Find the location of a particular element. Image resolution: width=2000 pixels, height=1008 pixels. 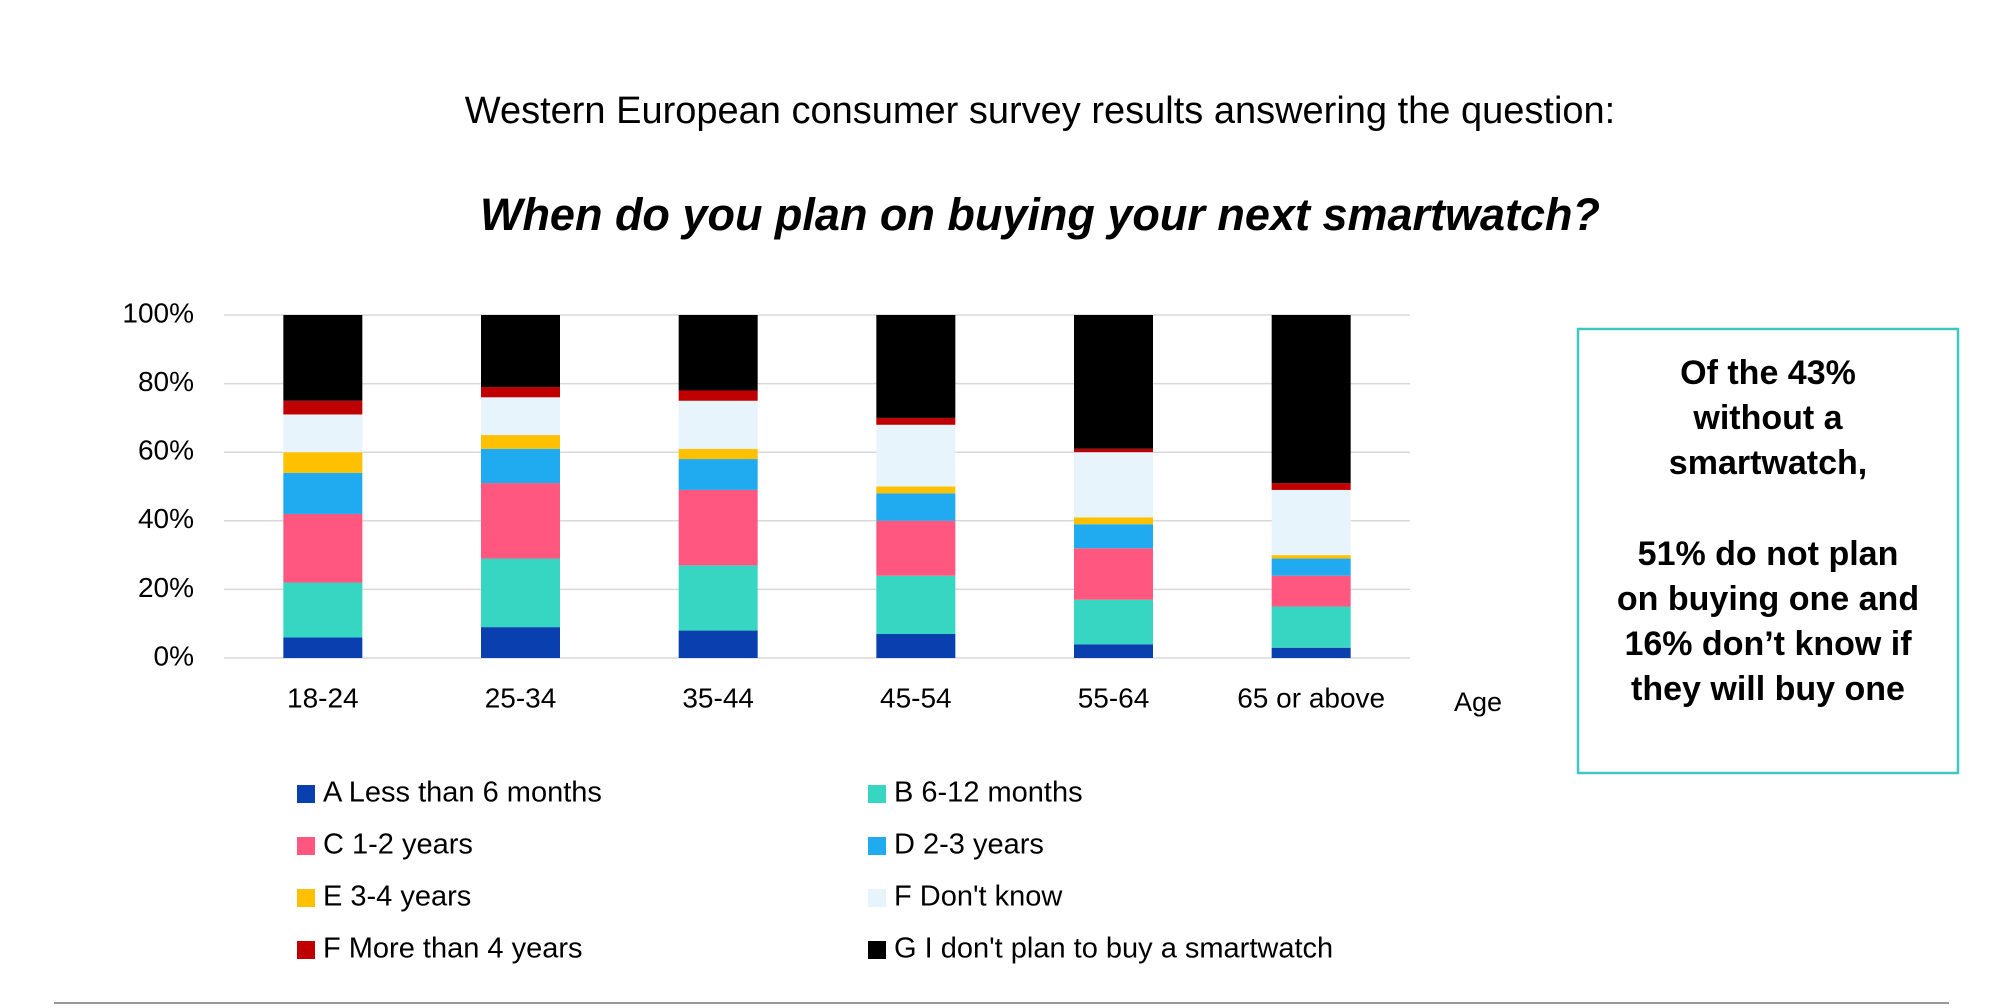

legend-label: C 1-2 years is located at coordinates (398, 845).